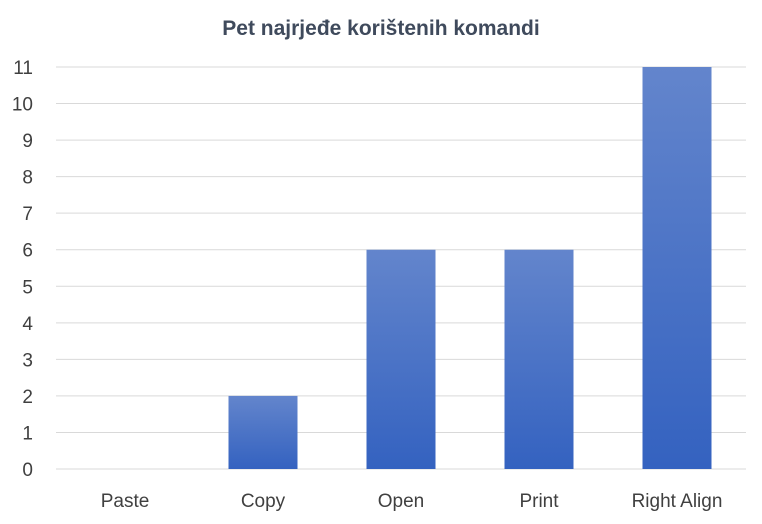  I want to click on y-tick-label: 4, so click(27, 324).